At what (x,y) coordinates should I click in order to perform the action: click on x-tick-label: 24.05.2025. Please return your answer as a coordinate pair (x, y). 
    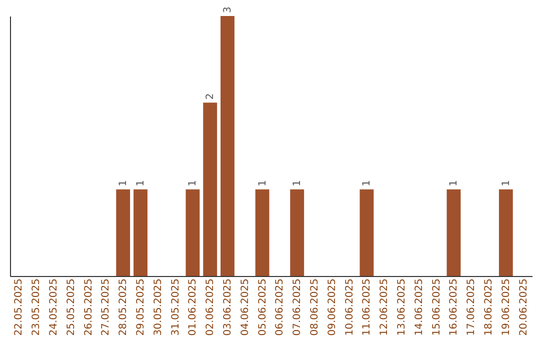
    Looking at the image, I should click on (54, 307).